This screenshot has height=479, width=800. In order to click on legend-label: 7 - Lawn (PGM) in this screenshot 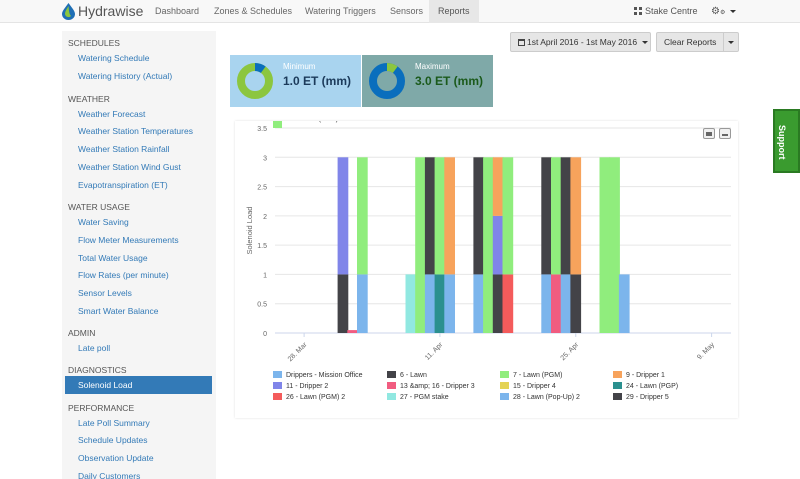, I will do `click(537, 375)`.